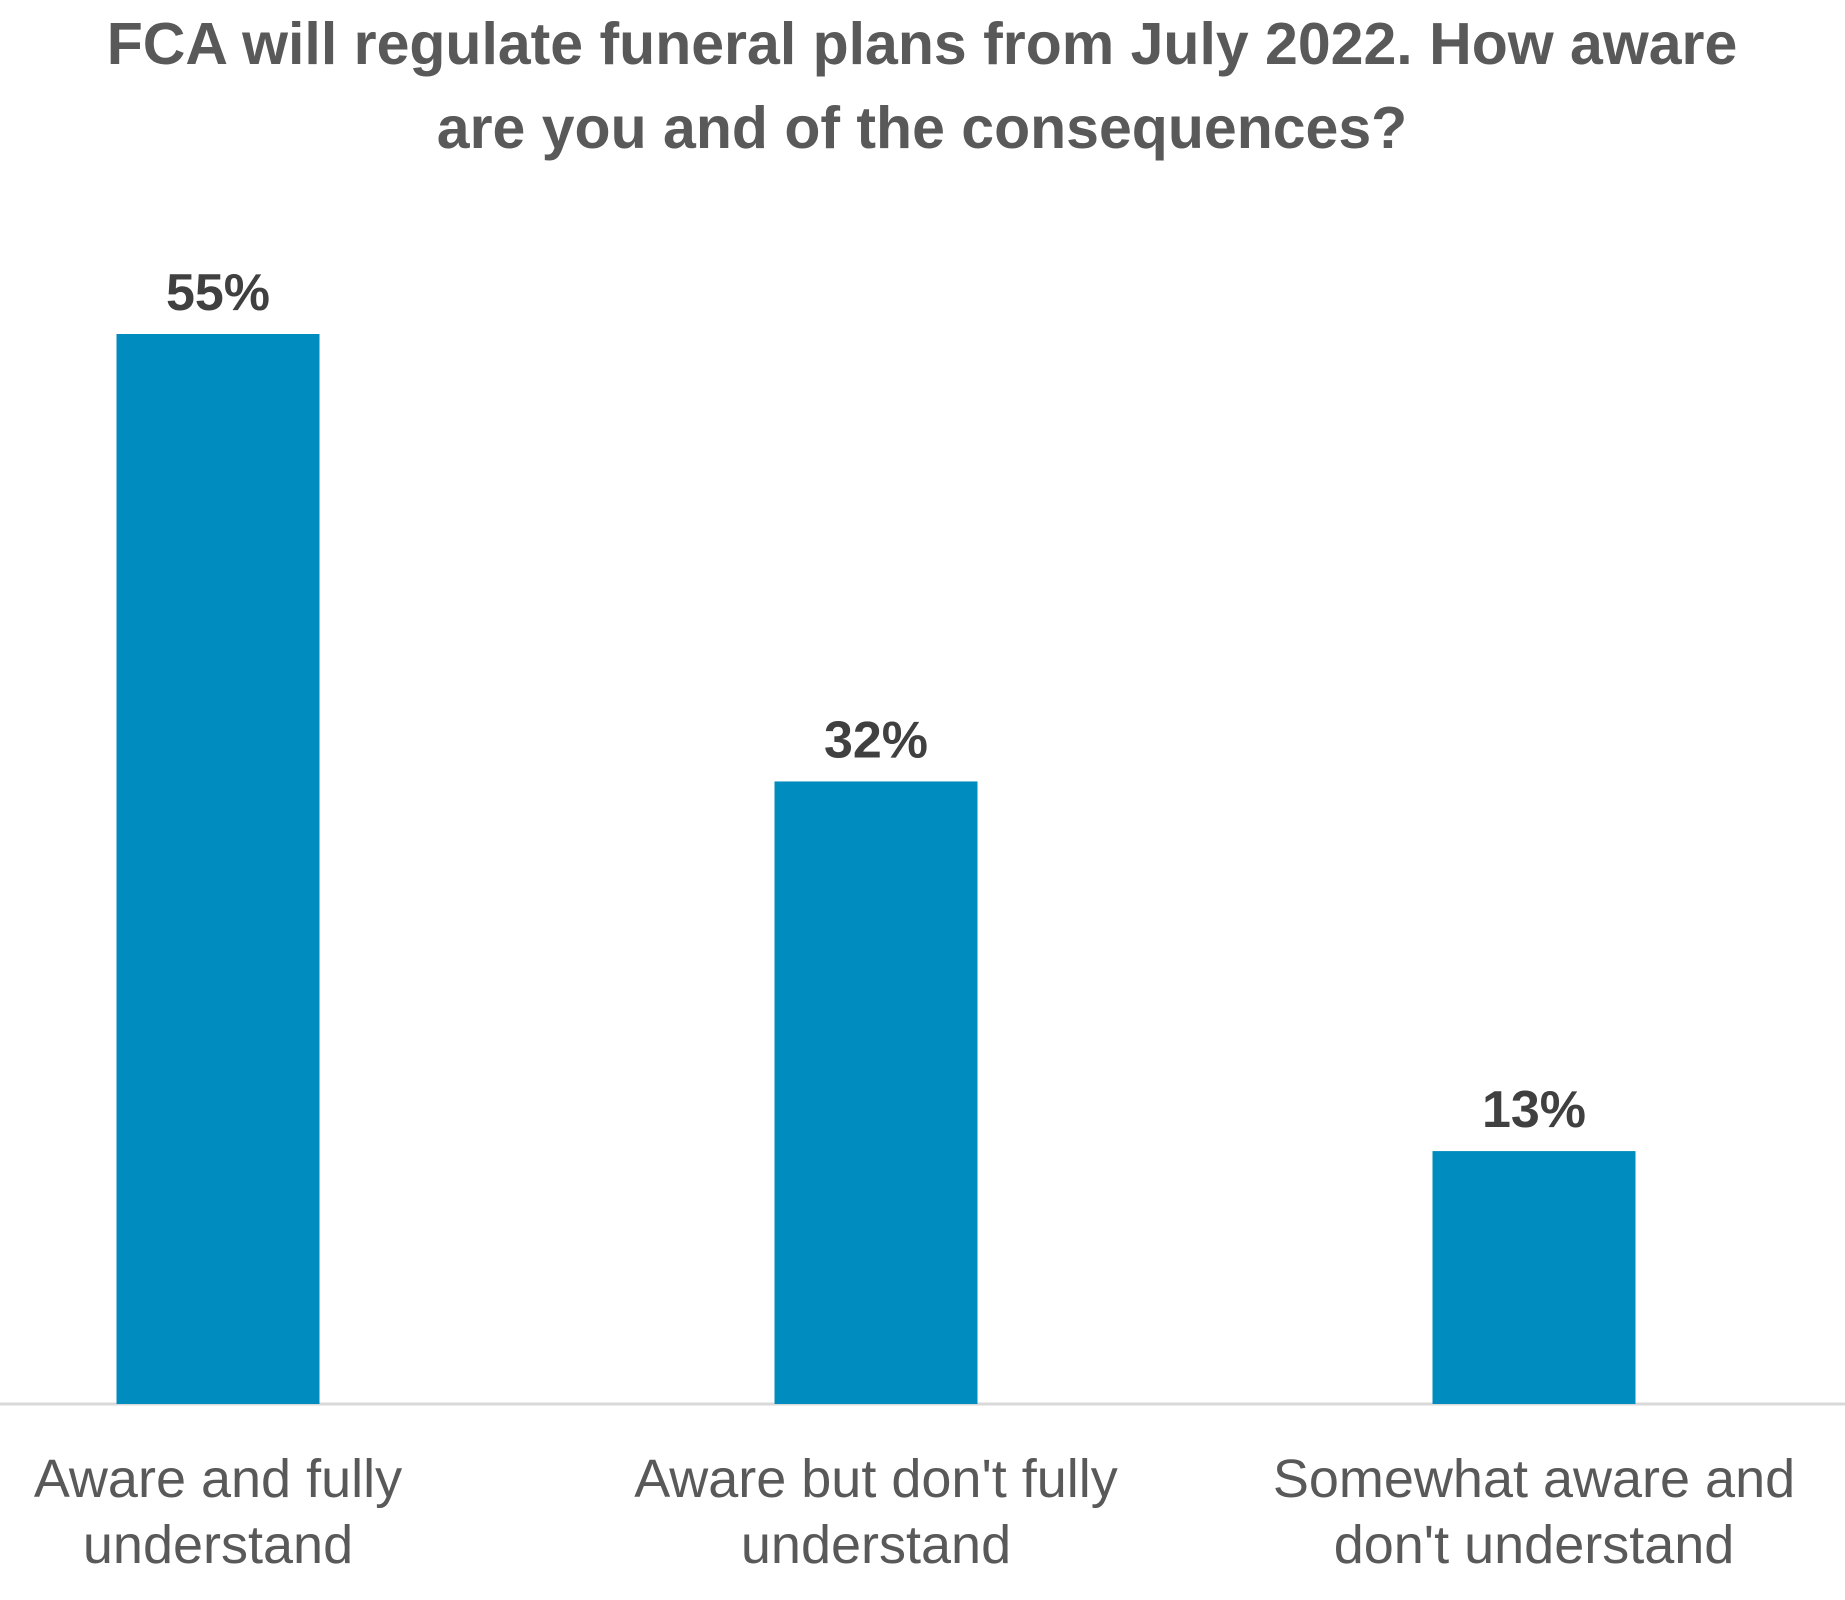 The height and width of the screenshot is (1600, 1845). What do you see at coordinates (1534, 1110) in the screenshot?
I see `value-label: 13%` at bounding box center [1534, 1110].